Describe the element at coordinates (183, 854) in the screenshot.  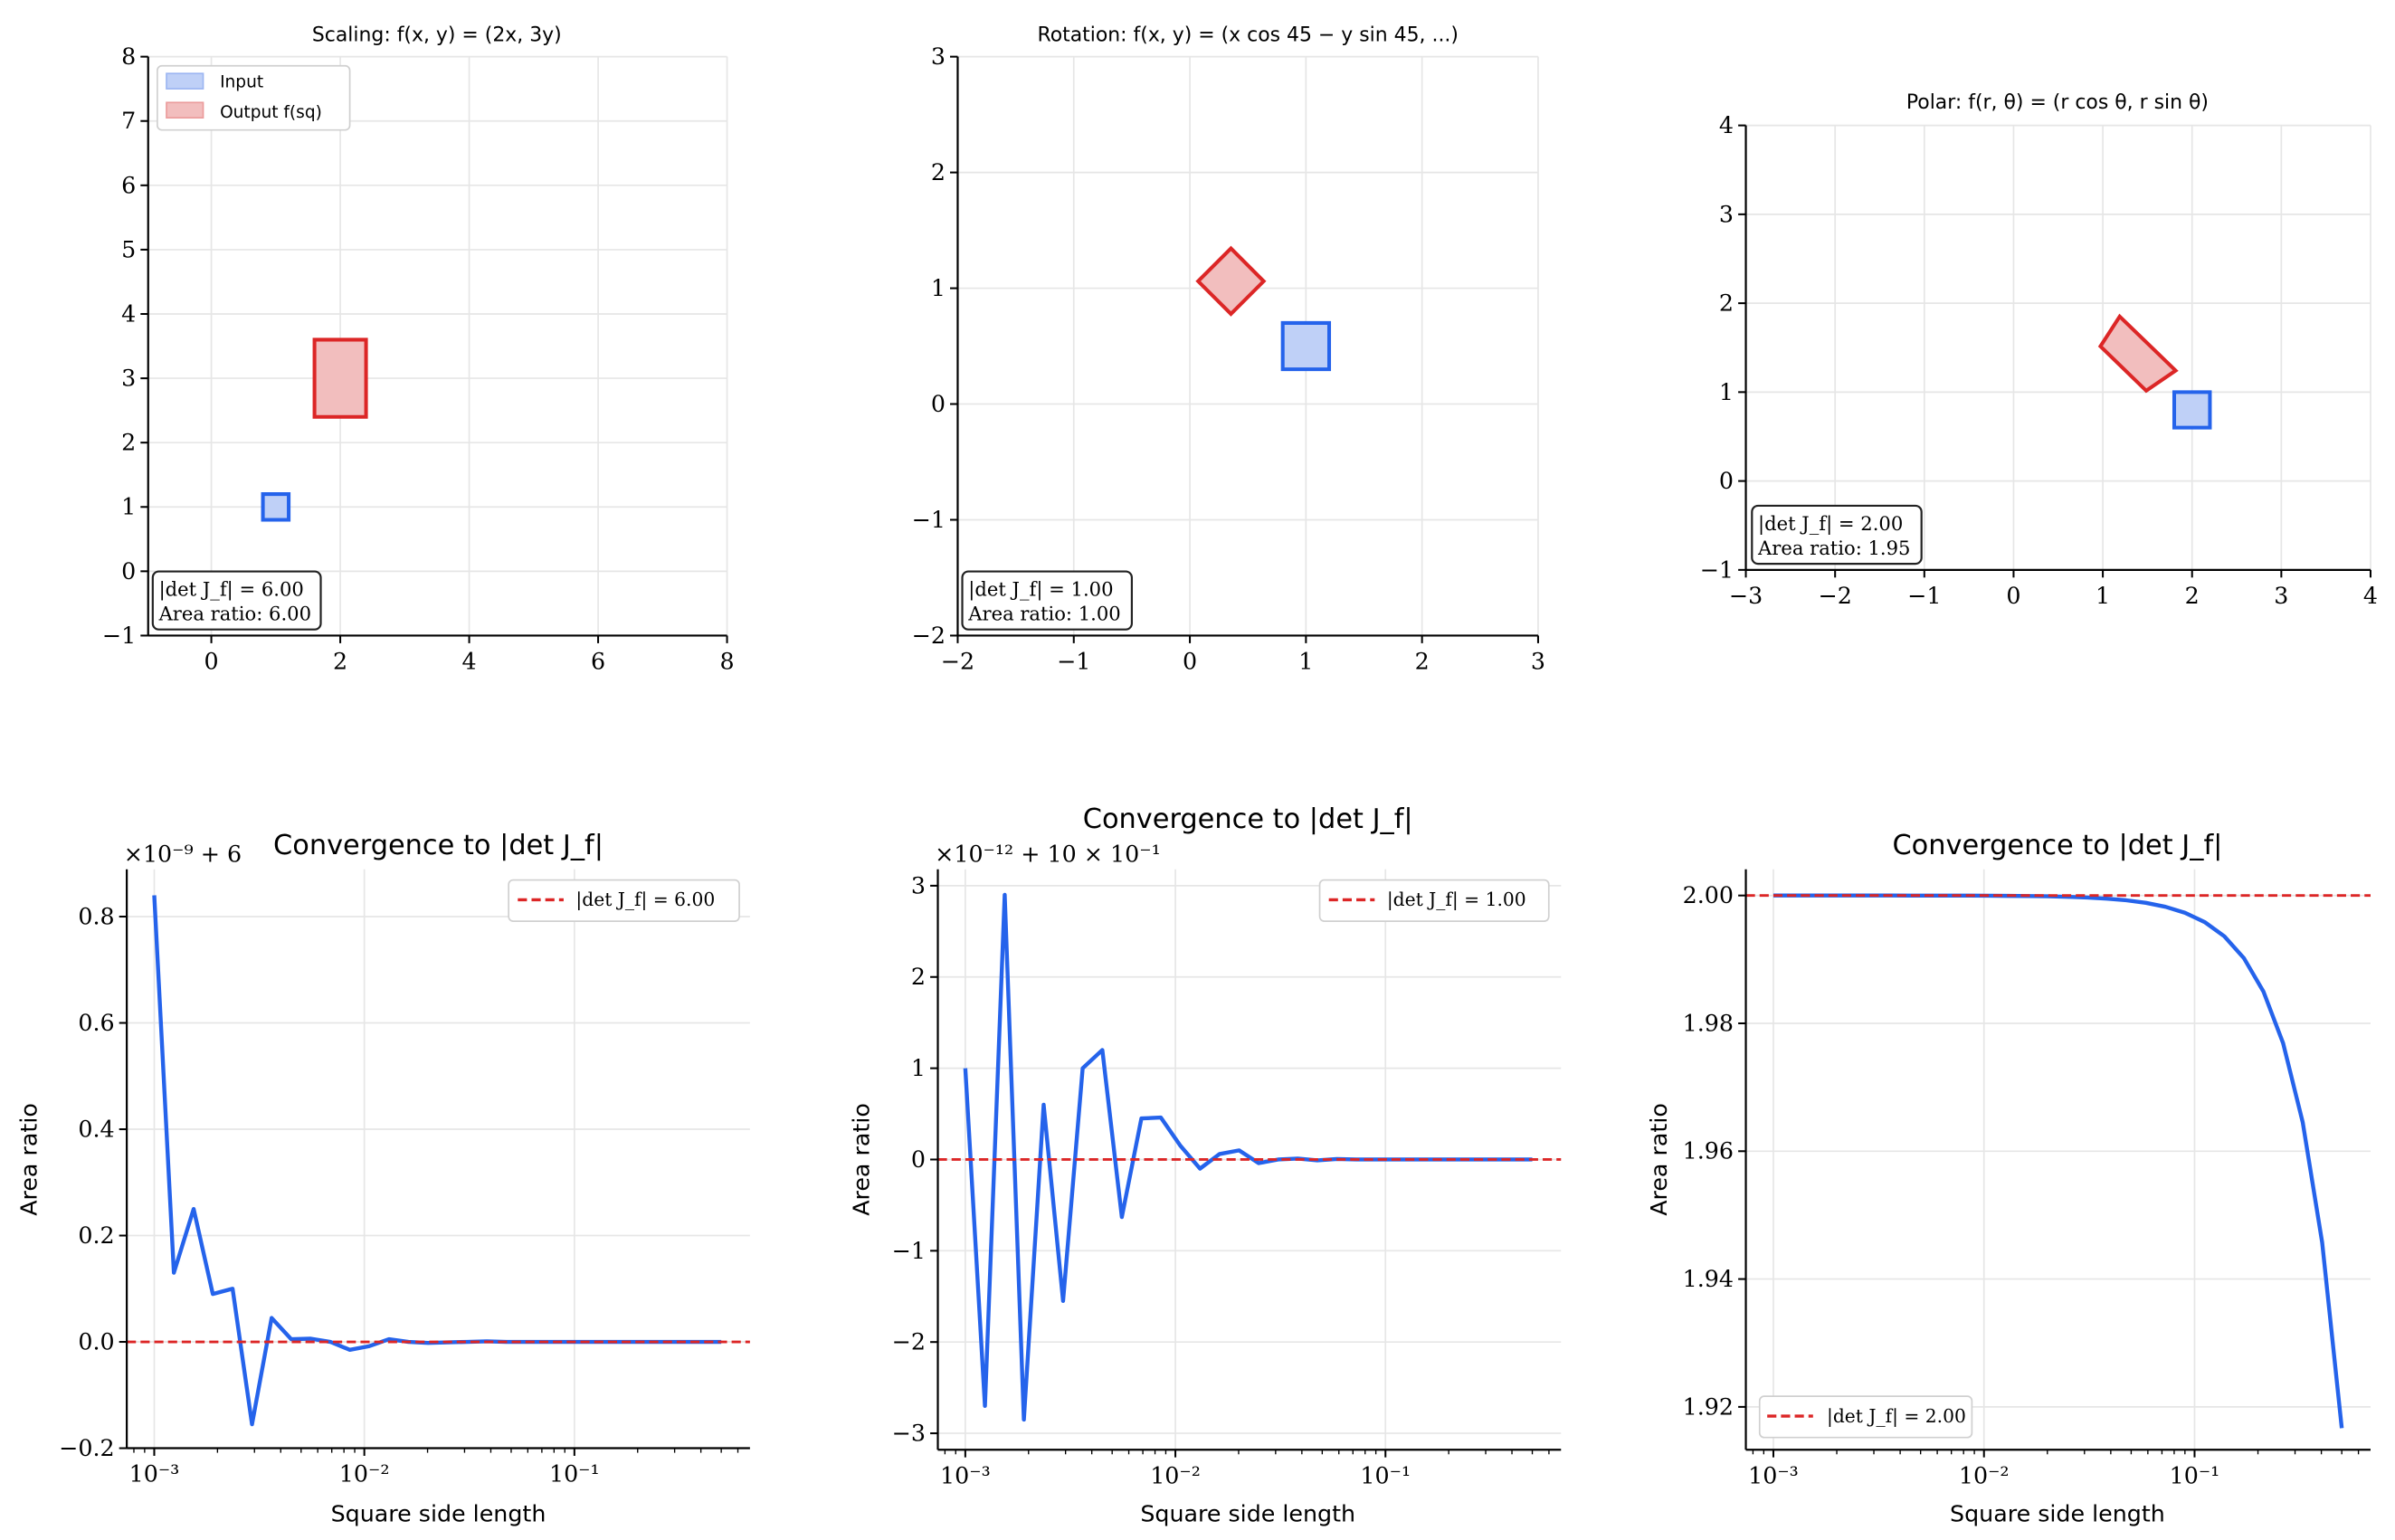
I see `offset-text-scaling: ×10⁻⁹ + 6` at that location.